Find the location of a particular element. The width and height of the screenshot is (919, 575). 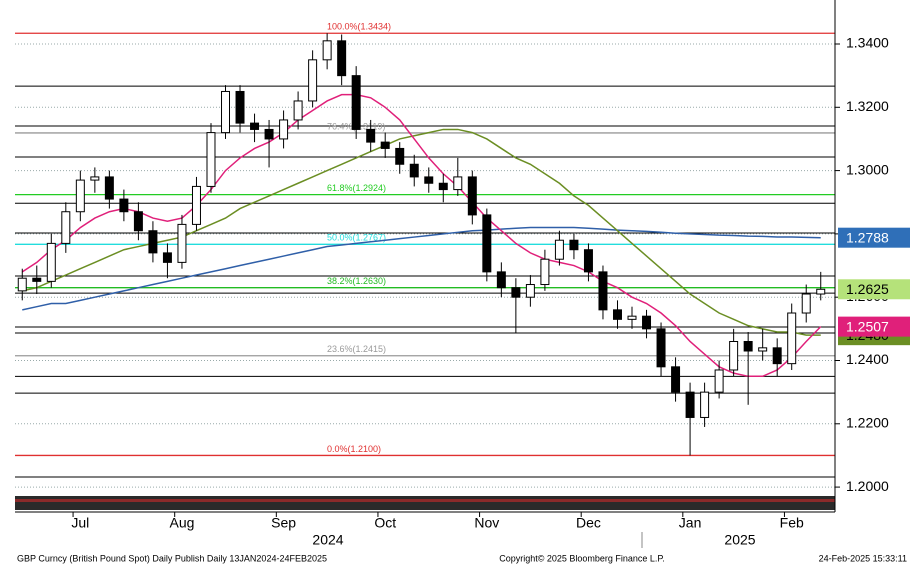

fib-label: 100.0%(1.3434) is located at coordinates (359, 27).